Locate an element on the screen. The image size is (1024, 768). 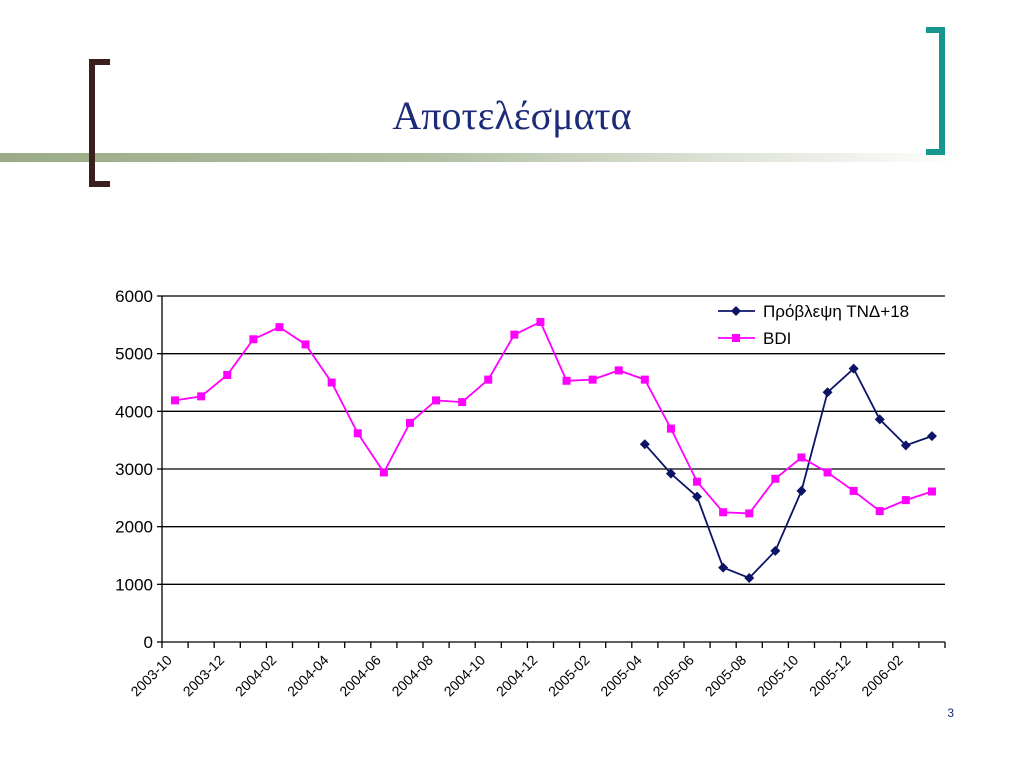
x-tick-label: 2005-06 is located at coordinates (673, 676).